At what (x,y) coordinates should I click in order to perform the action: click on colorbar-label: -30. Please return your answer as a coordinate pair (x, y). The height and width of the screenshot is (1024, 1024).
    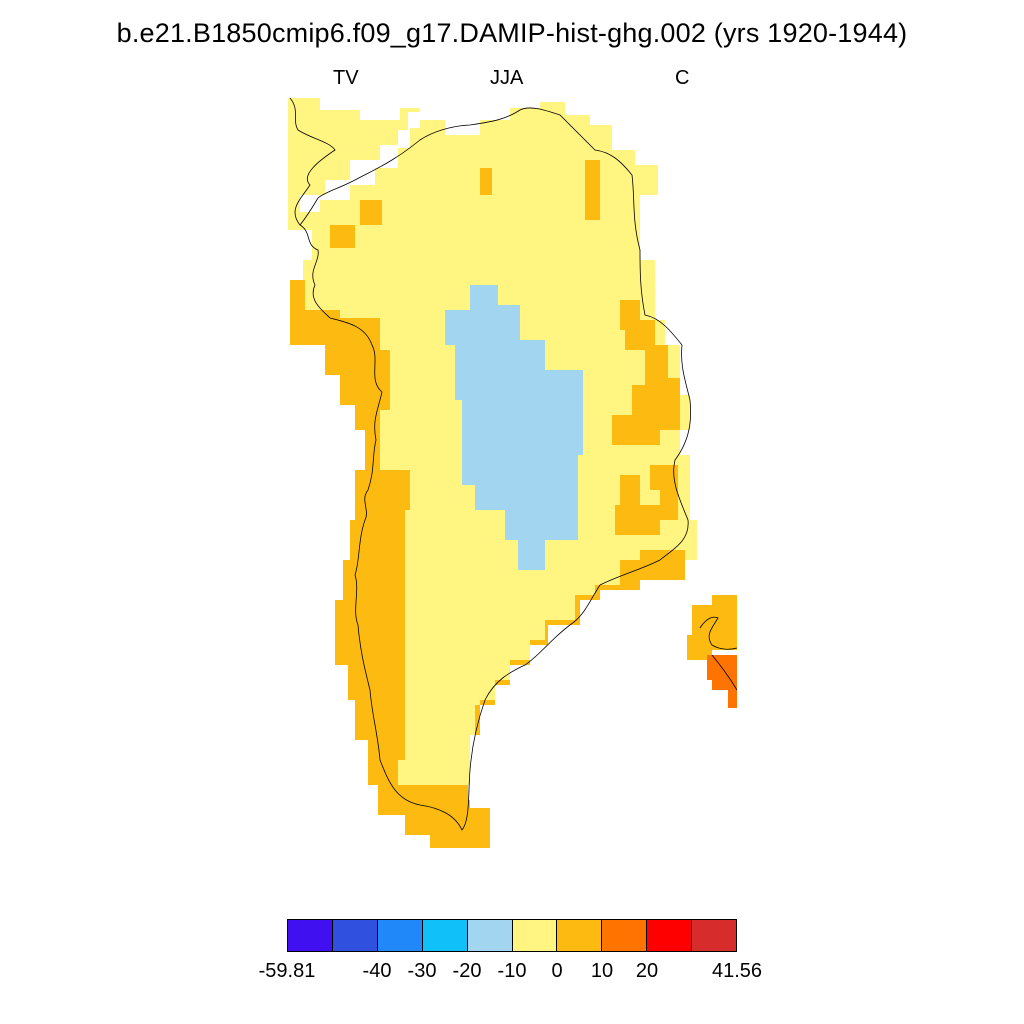
    Looking at the image, I should click on (422, 971).